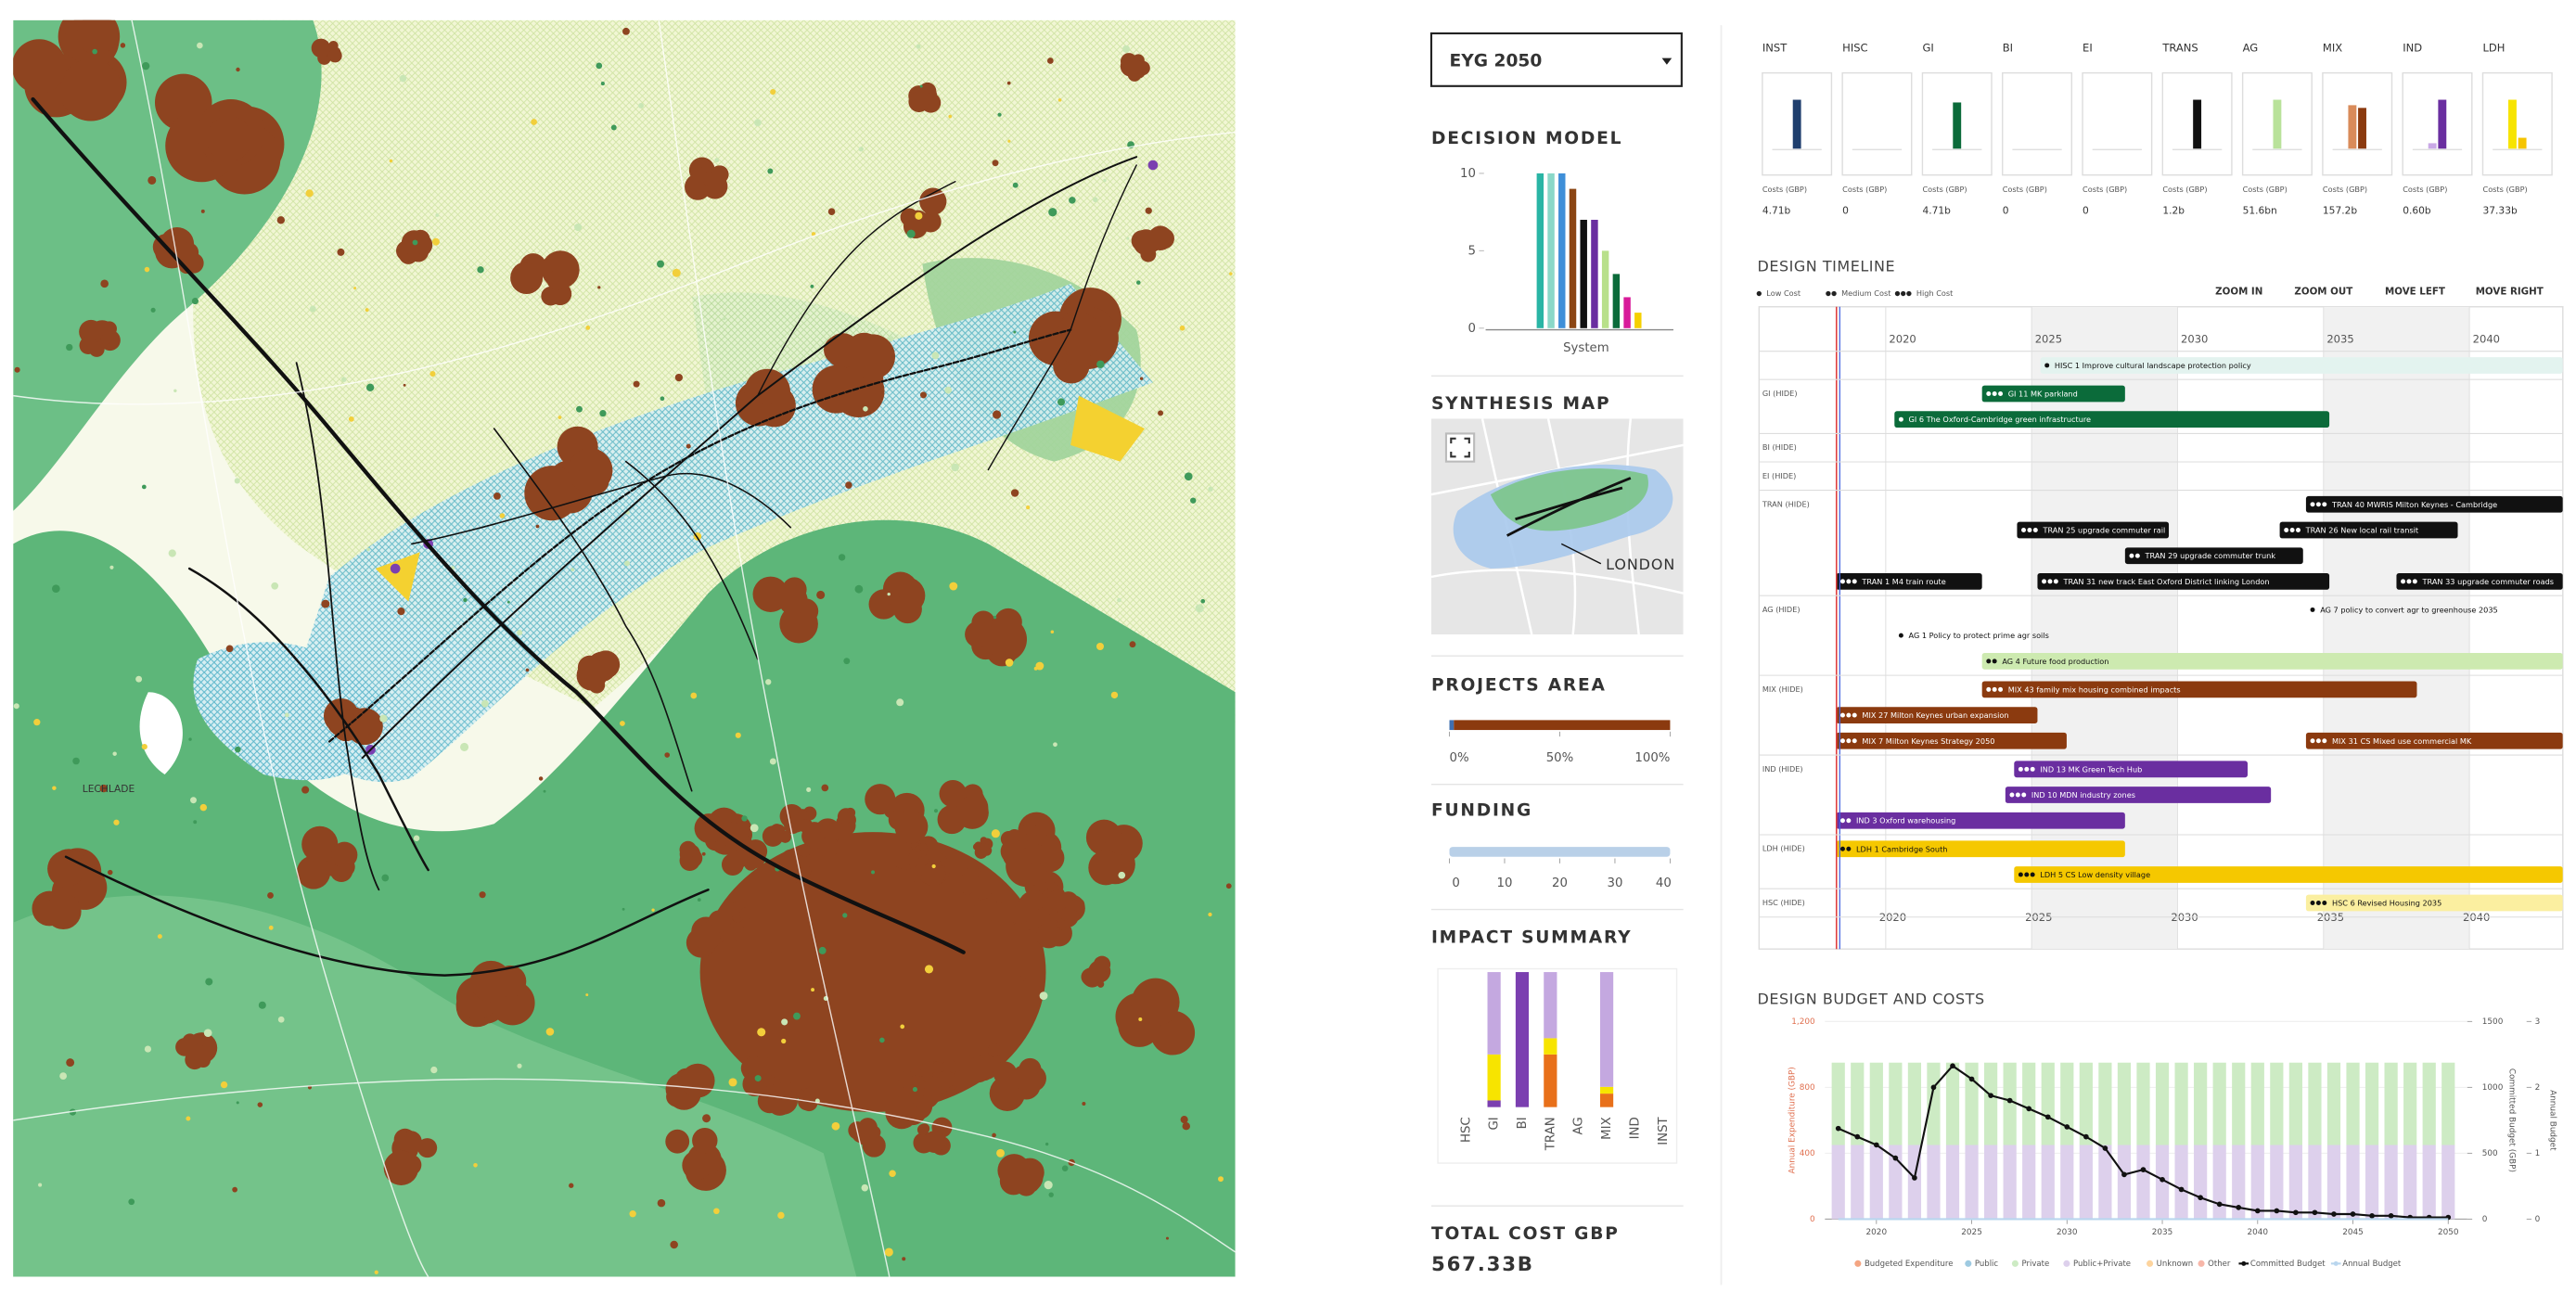  Describe the element at coordinates (1779, 475) in the screenshot. I see `row-label: EI (HIDE)` at that location.